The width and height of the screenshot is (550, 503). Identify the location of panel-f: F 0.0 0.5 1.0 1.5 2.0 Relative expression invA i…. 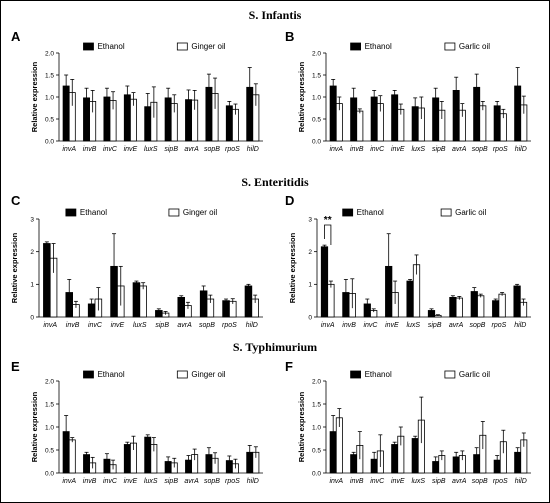
(408, 422).